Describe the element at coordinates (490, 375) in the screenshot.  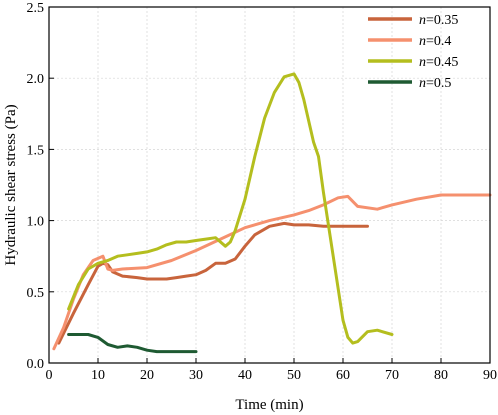
I see `x-tick-label: 90` at that location.